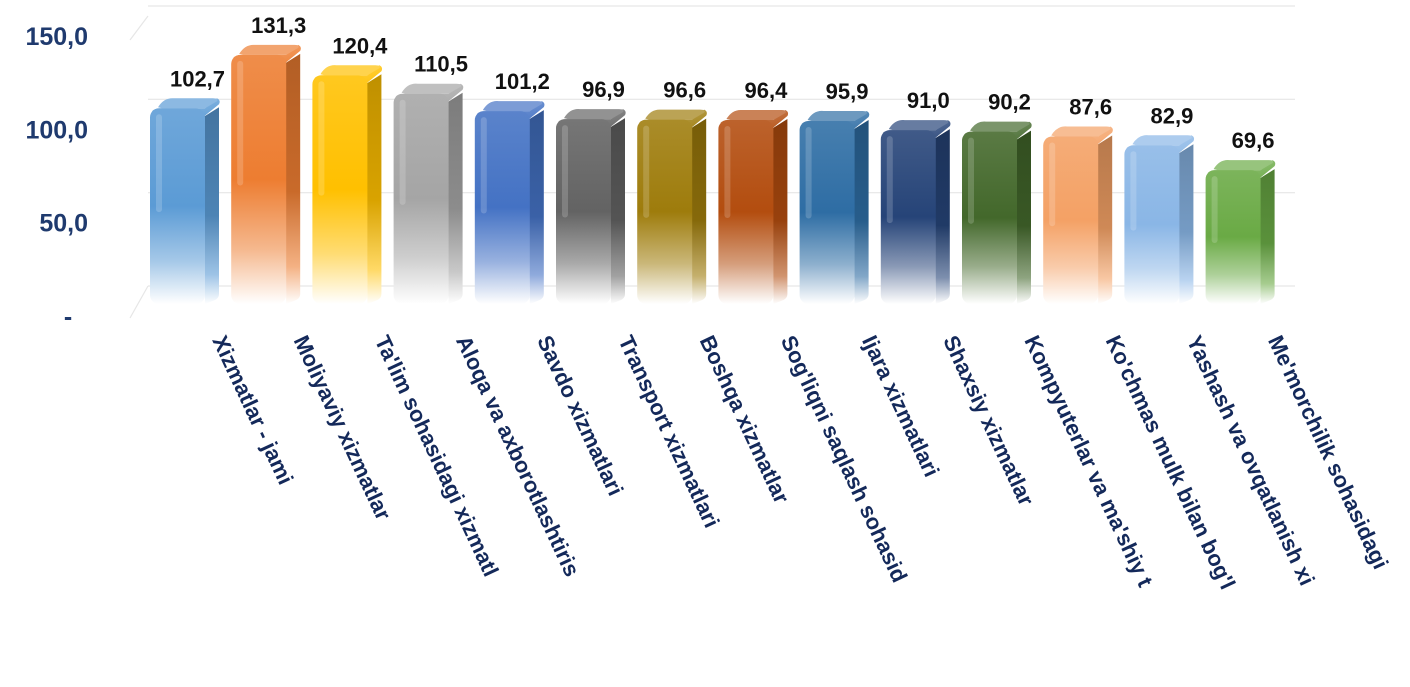 The image size is (1410, 687). Describe the element at coordinates (441, 64) in the screenshot. I see `value-label: 110,5` at that location.